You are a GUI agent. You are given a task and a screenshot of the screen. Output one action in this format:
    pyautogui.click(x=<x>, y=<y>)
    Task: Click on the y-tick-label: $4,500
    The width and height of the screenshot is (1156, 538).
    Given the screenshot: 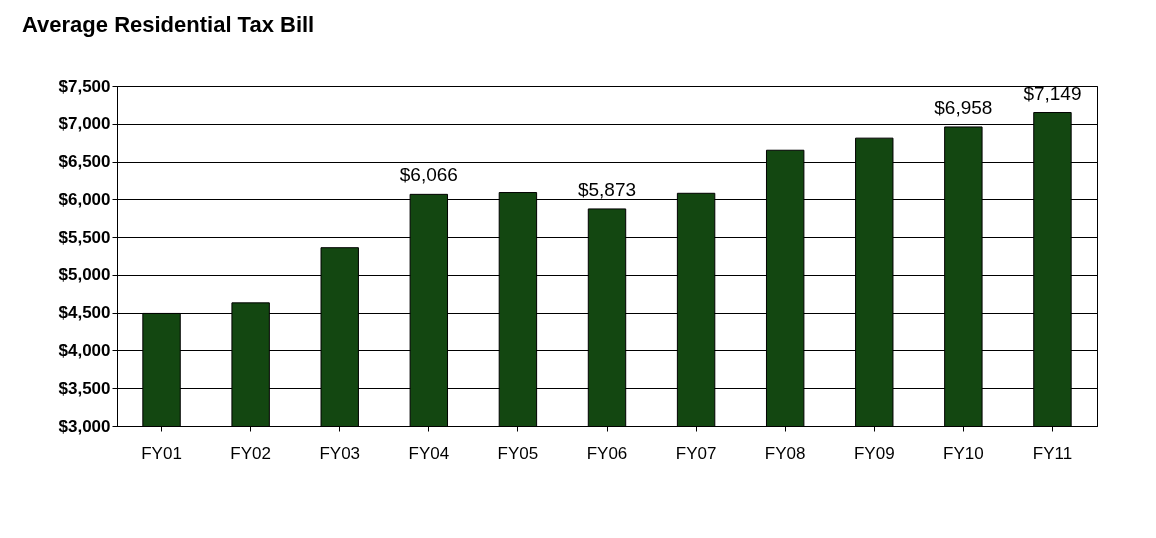 What is the action you would take?
    pyautogui.click(x=84, y=313)
    